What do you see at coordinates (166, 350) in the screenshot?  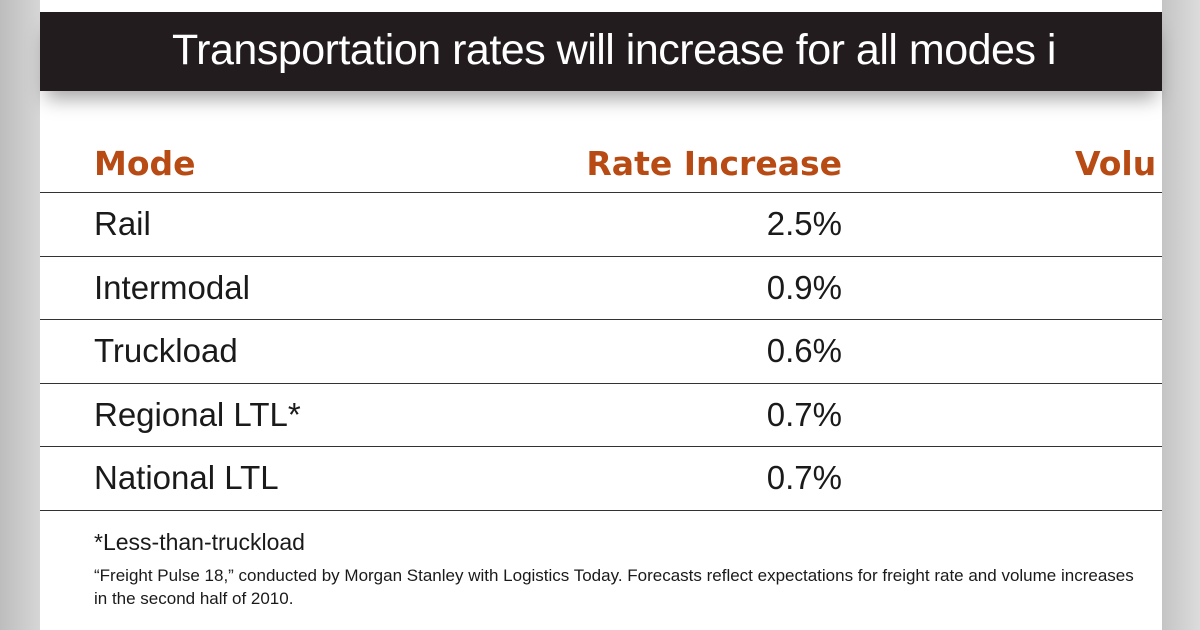 I see `mode-cell: Truckload` at bounding box center [166, 350].